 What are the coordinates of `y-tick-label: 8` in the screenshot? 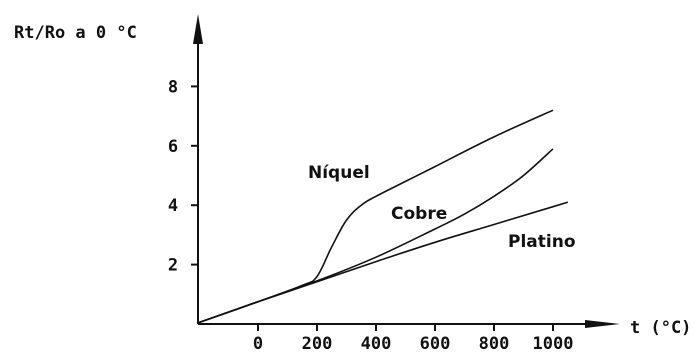 It's located at (173, 87).